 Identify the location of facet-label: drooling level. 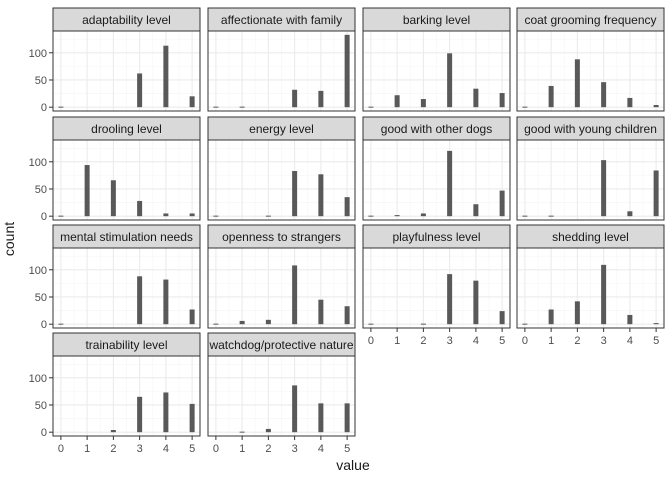
(126, 129).